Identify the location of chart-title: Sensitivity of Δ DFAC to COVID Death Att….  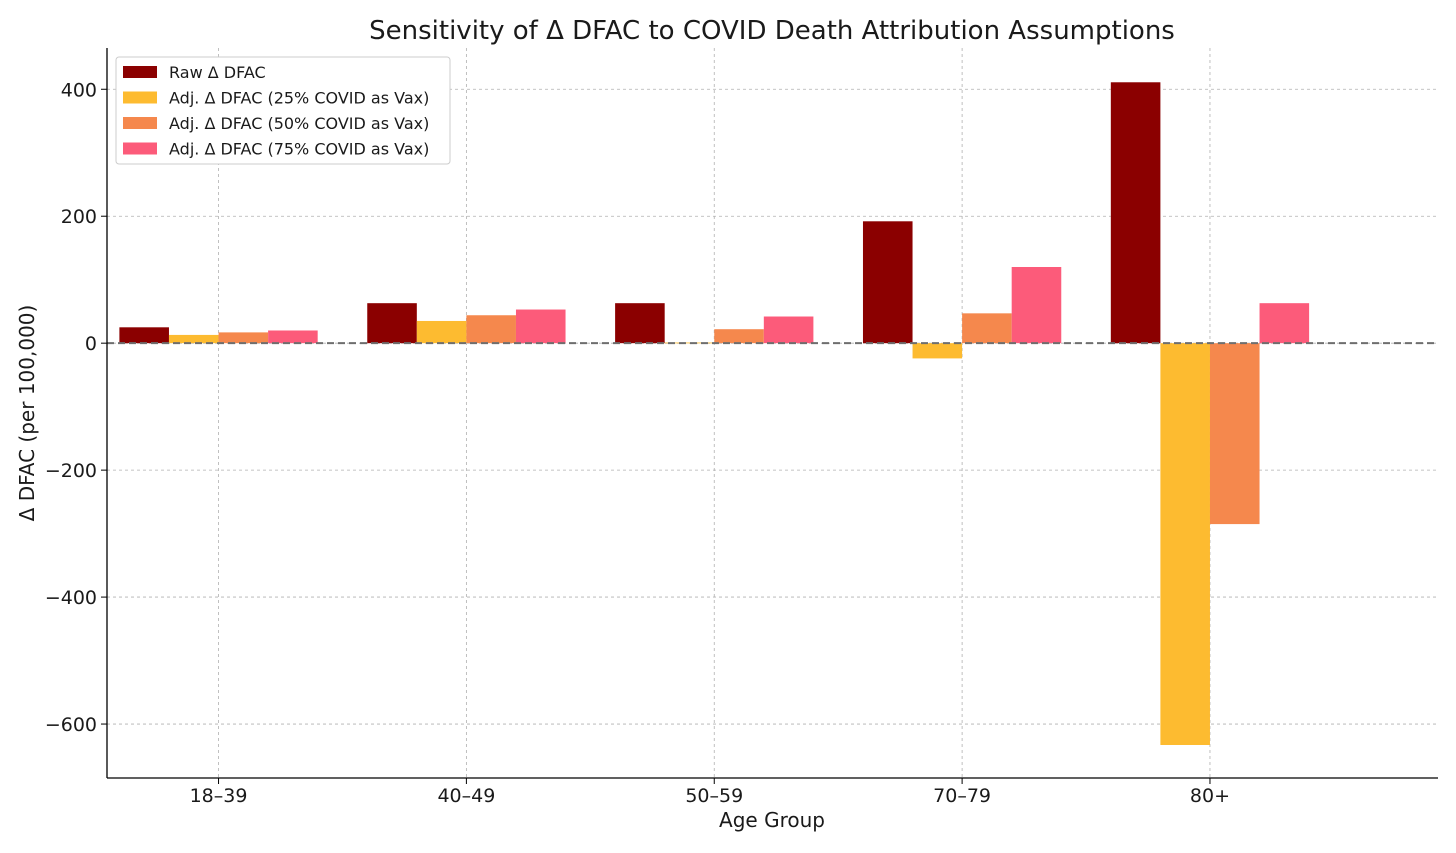
(772, 31).